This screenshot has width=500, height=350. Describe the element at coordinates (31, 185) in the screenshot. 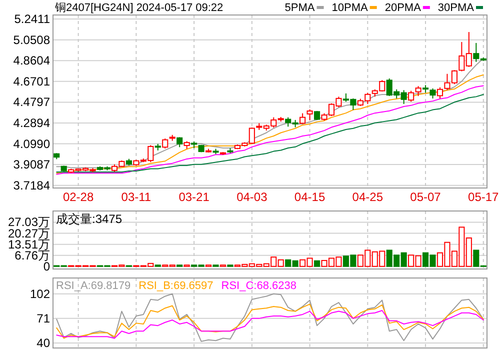

I see `y-tick-label: 3.7184` at that location.